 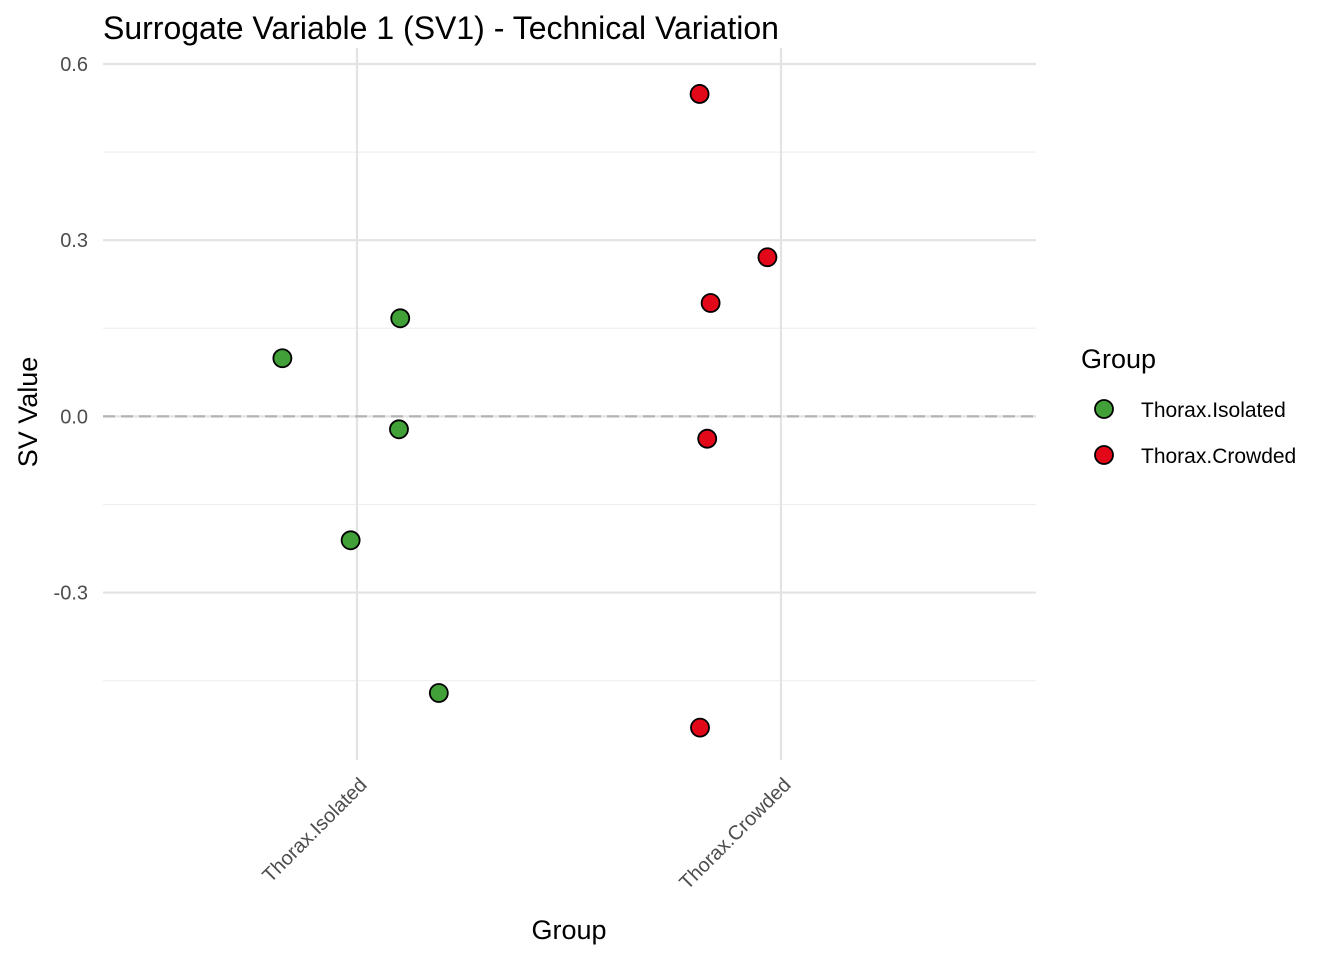 What do you see at coordinates (74, 417) in the screenshot?
I see `y-tick-label: 0.0` at bounding box center [74, 417].